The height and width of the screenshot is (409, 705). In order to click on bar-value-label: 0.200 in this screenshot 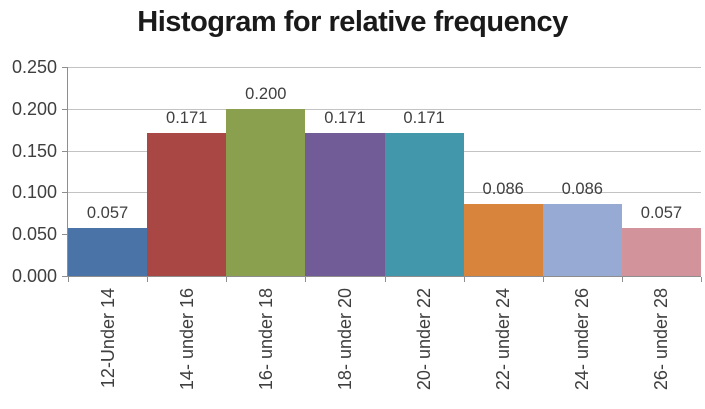, I will do `click(266, 93)`.